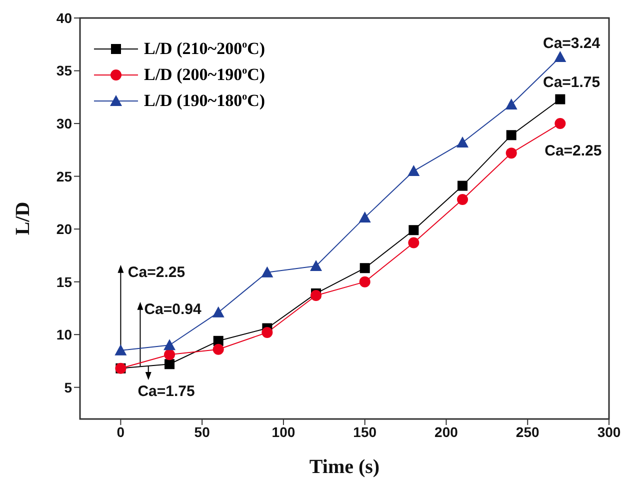  What do you see at coordinates (64, 176) in the screenshot?
I see `y-tick-label: 25` at bounding box center [64, 176].